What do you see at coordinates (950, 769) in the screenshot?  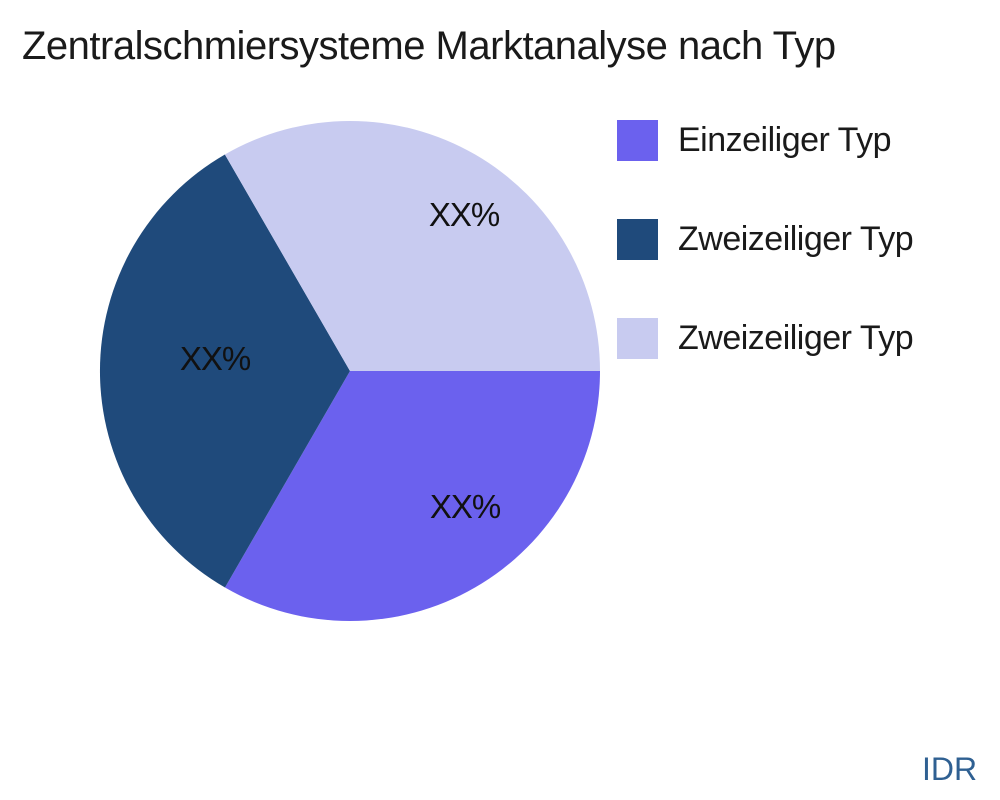 I see `watermark-text: IDR` at bounding box center [950, 769].